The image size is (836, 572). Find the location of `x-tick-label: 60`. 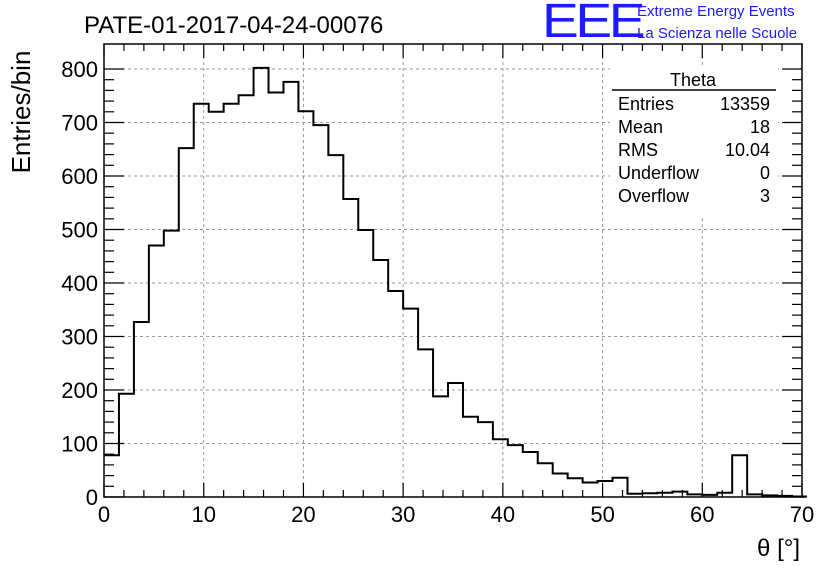

x-tick-label: 60 is located at coordinates (702, 514).